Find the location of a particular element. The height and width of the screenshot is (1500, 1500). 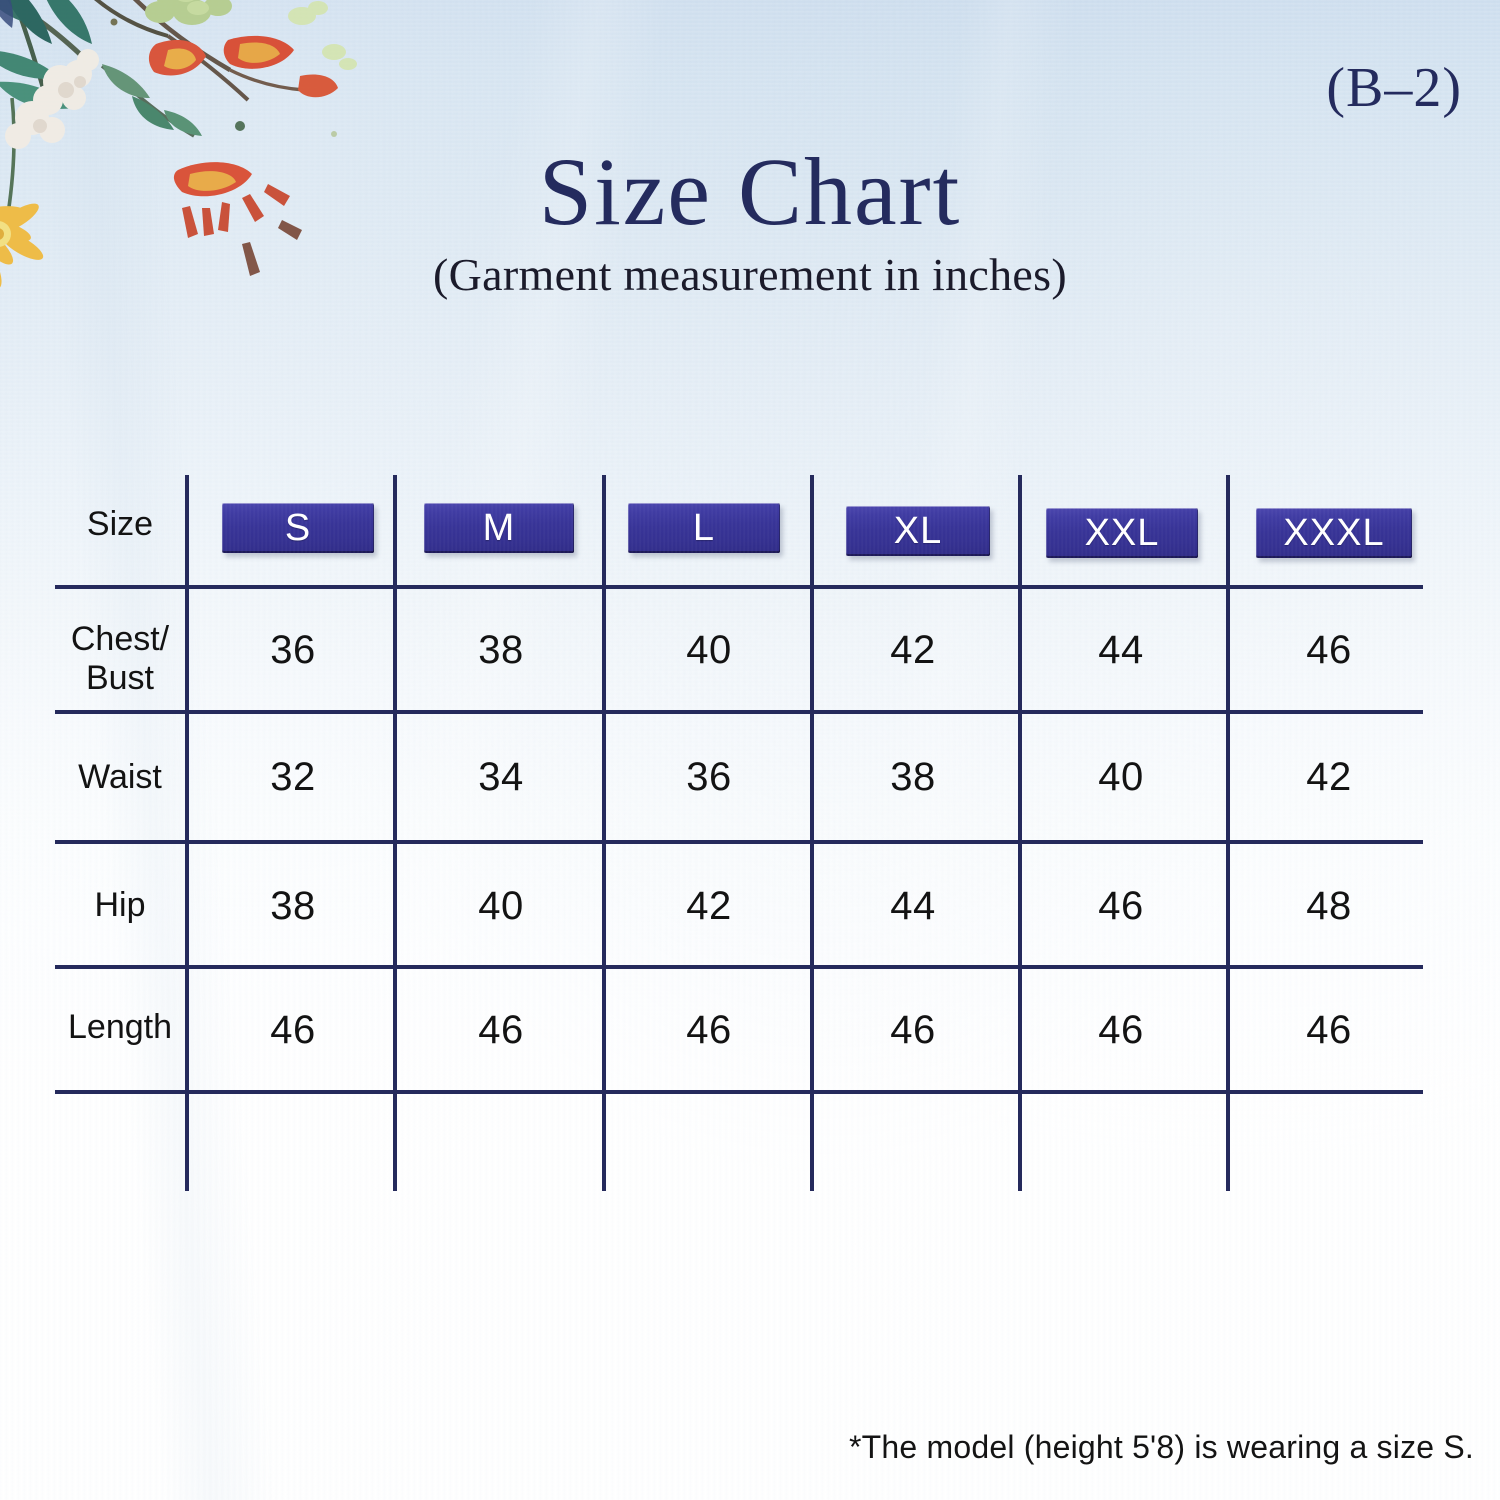

size-badge-xxl: XXL is located at coordinates (1122, 533).